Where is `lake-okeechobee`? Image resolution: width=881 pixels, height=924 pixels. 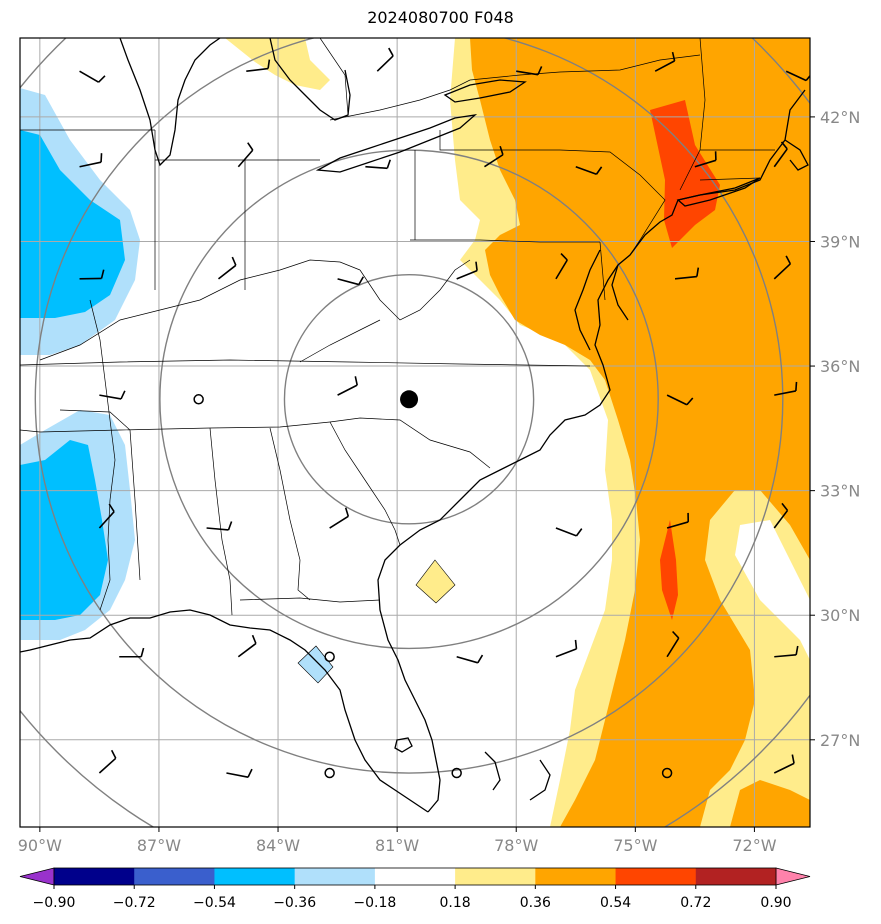 lake-okeechobee is located at coordinates (403, 745).